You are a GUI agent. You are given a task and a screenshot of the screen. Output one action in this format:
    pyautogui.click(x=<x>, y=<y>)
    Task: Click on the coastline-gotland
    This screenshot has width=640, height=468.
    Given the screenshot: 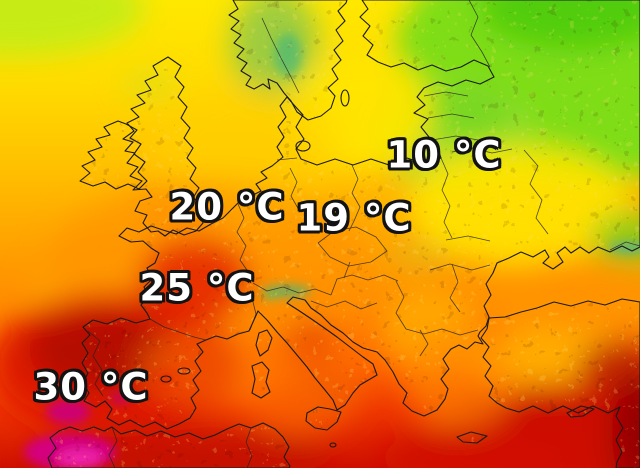 What is the action you would take?
    pyautogui.click(x=345, y=98)
    